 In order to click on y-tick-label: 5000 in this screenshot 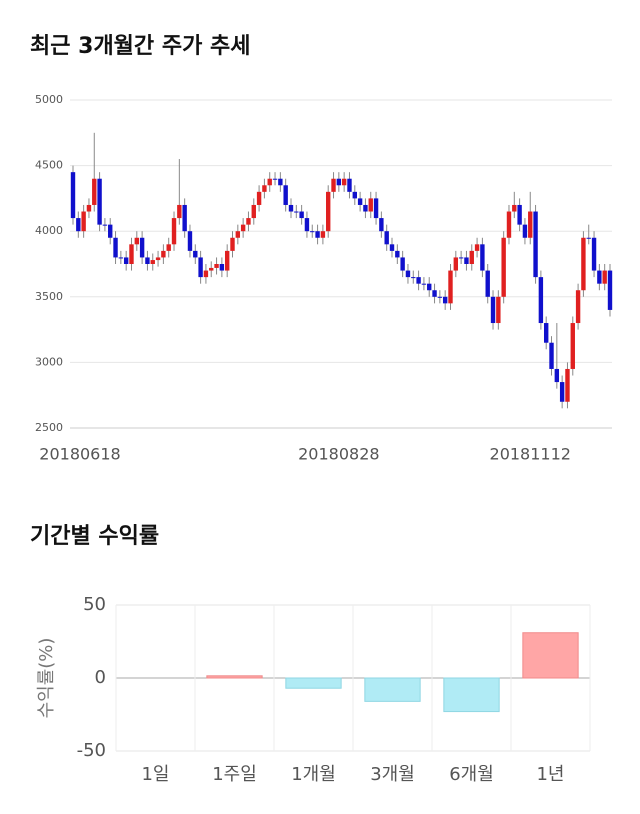, I will do `click(49, 99)`.